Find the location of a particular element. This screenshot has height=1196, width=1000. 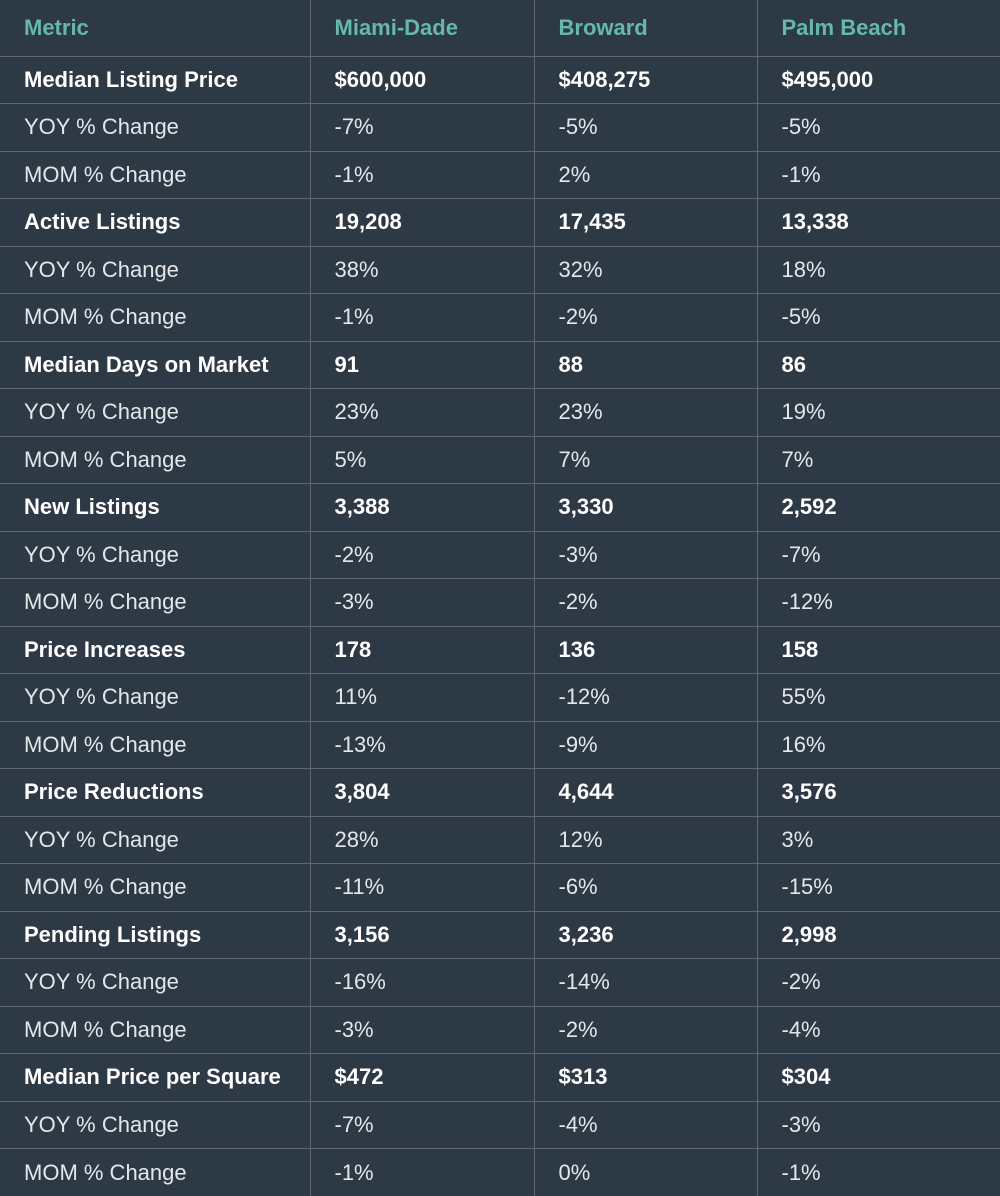

header-row: Metric Miami-Dade Broward Palm Beach is located at coordinates (500, 28).